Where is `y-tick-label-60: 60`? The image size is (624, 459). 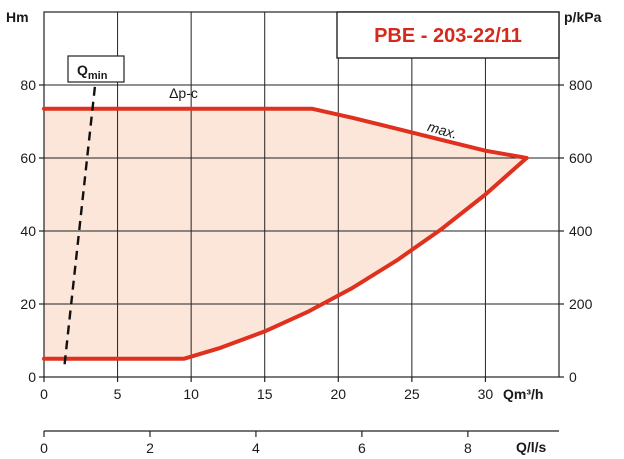 y-tick-label-60: 60 is located at coordinates (28, 158).